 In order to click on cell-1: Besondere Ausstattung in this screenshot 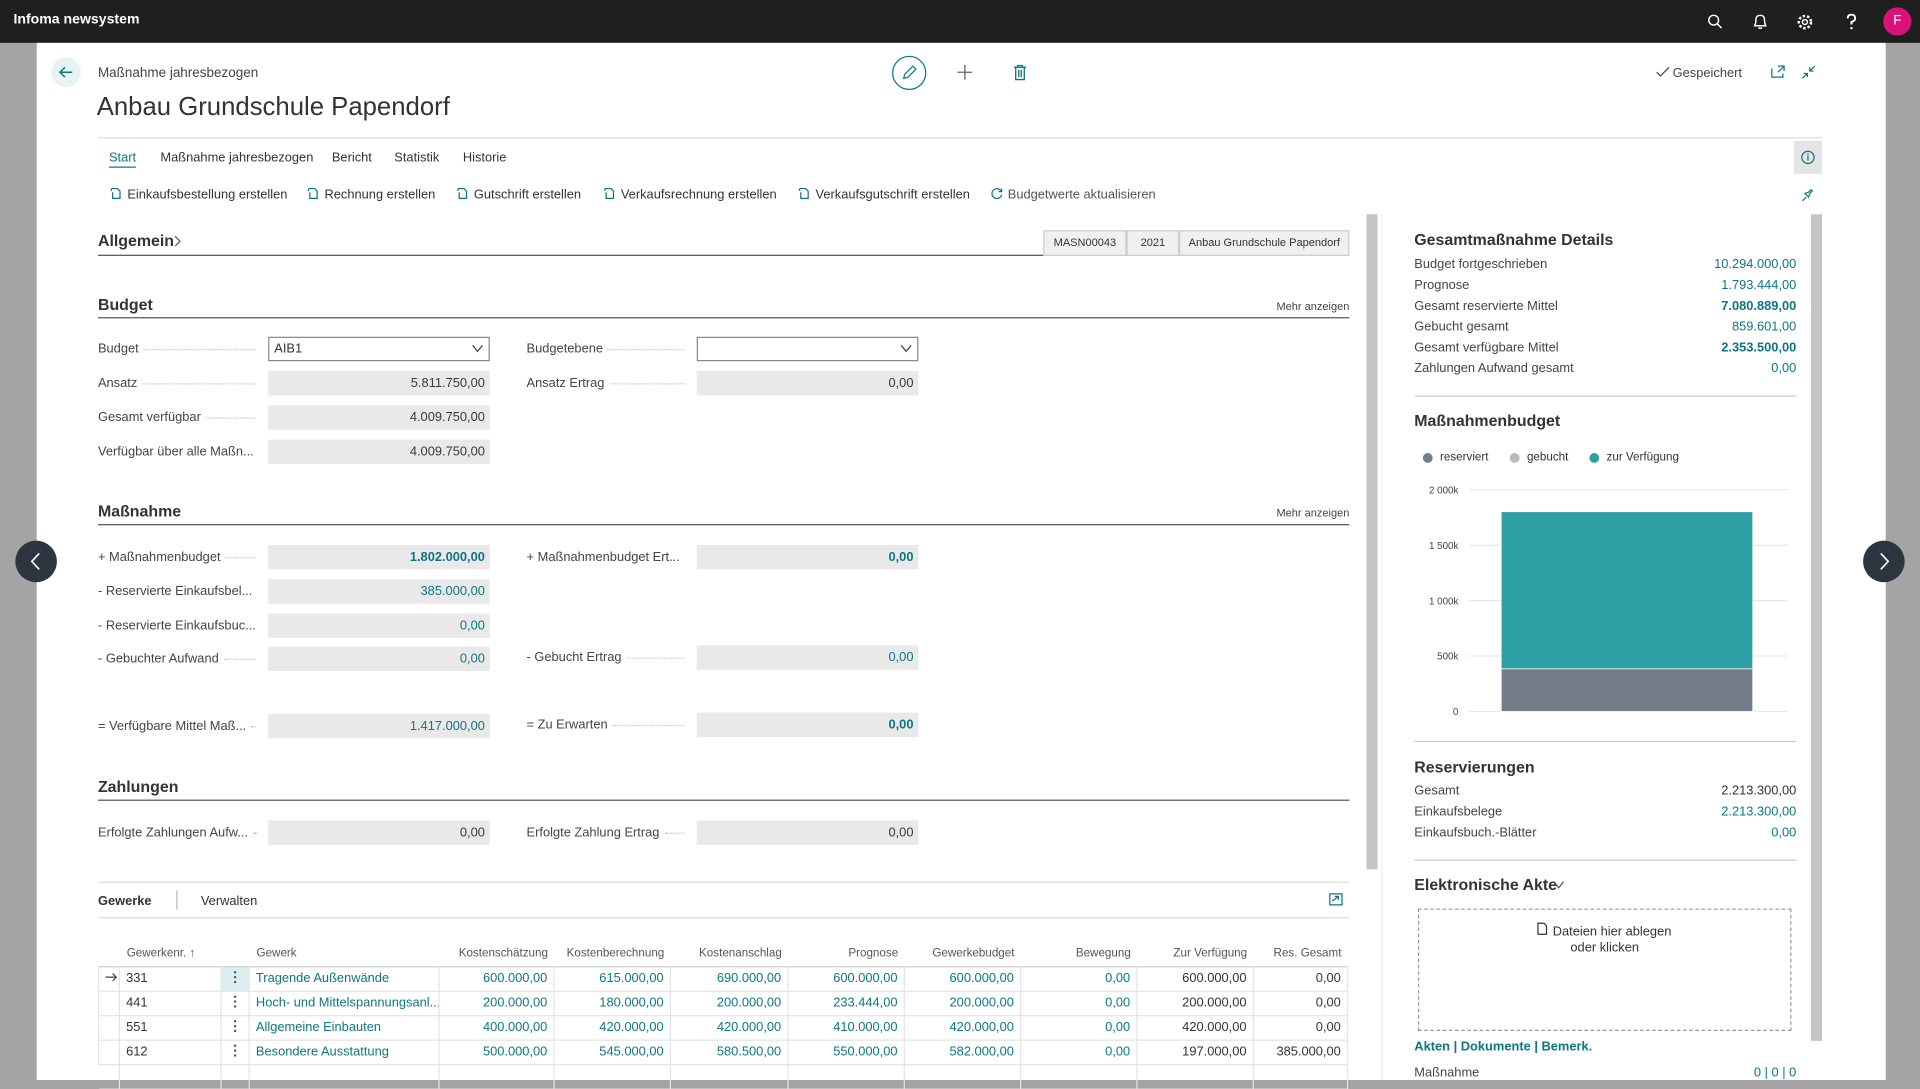, I will do `click(344, 1052)`.